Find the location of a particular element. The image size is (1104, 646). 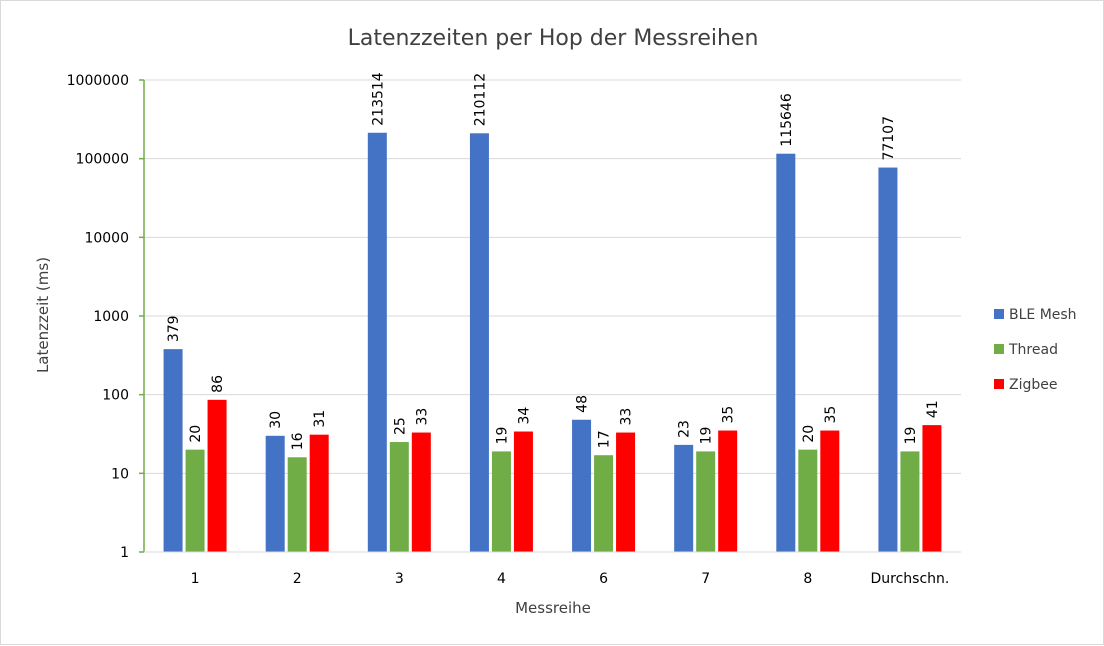

x-tick-label: 2 is located at coordinates (297, 579).